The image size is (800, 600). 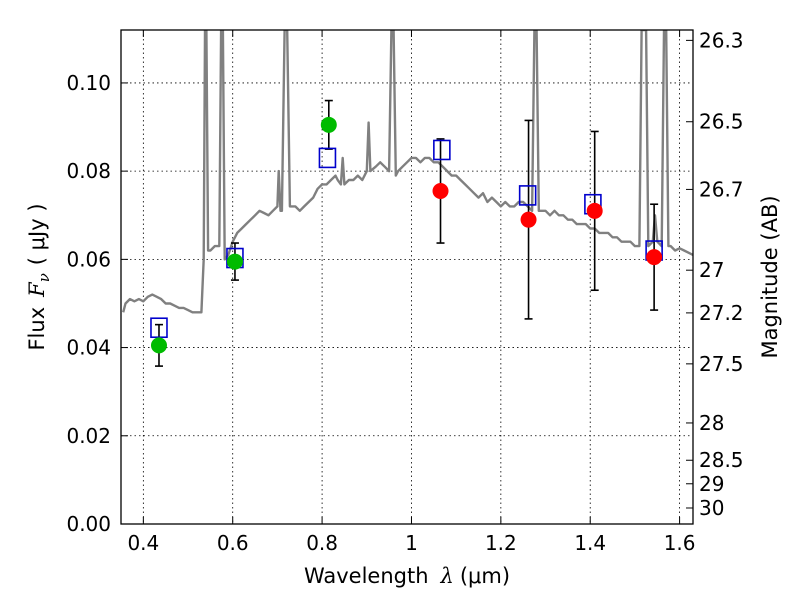 What do you see at coordinates (44, 277) in the screenshot?
I see `y-axis-label-subscript: ν` at bounding box center [44, 277].